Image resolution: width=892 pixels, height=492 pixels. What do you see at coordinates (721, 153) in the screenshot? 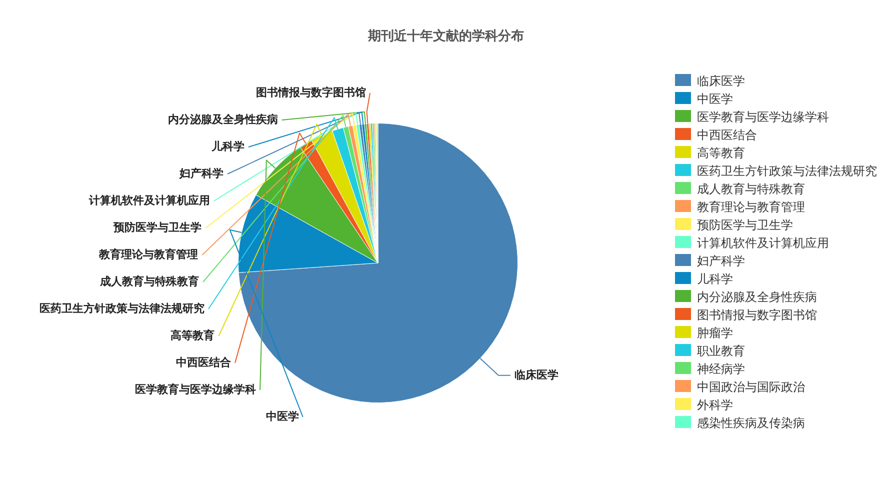
I see `legend-label: 高等教育` at bounding box center [721, 153].